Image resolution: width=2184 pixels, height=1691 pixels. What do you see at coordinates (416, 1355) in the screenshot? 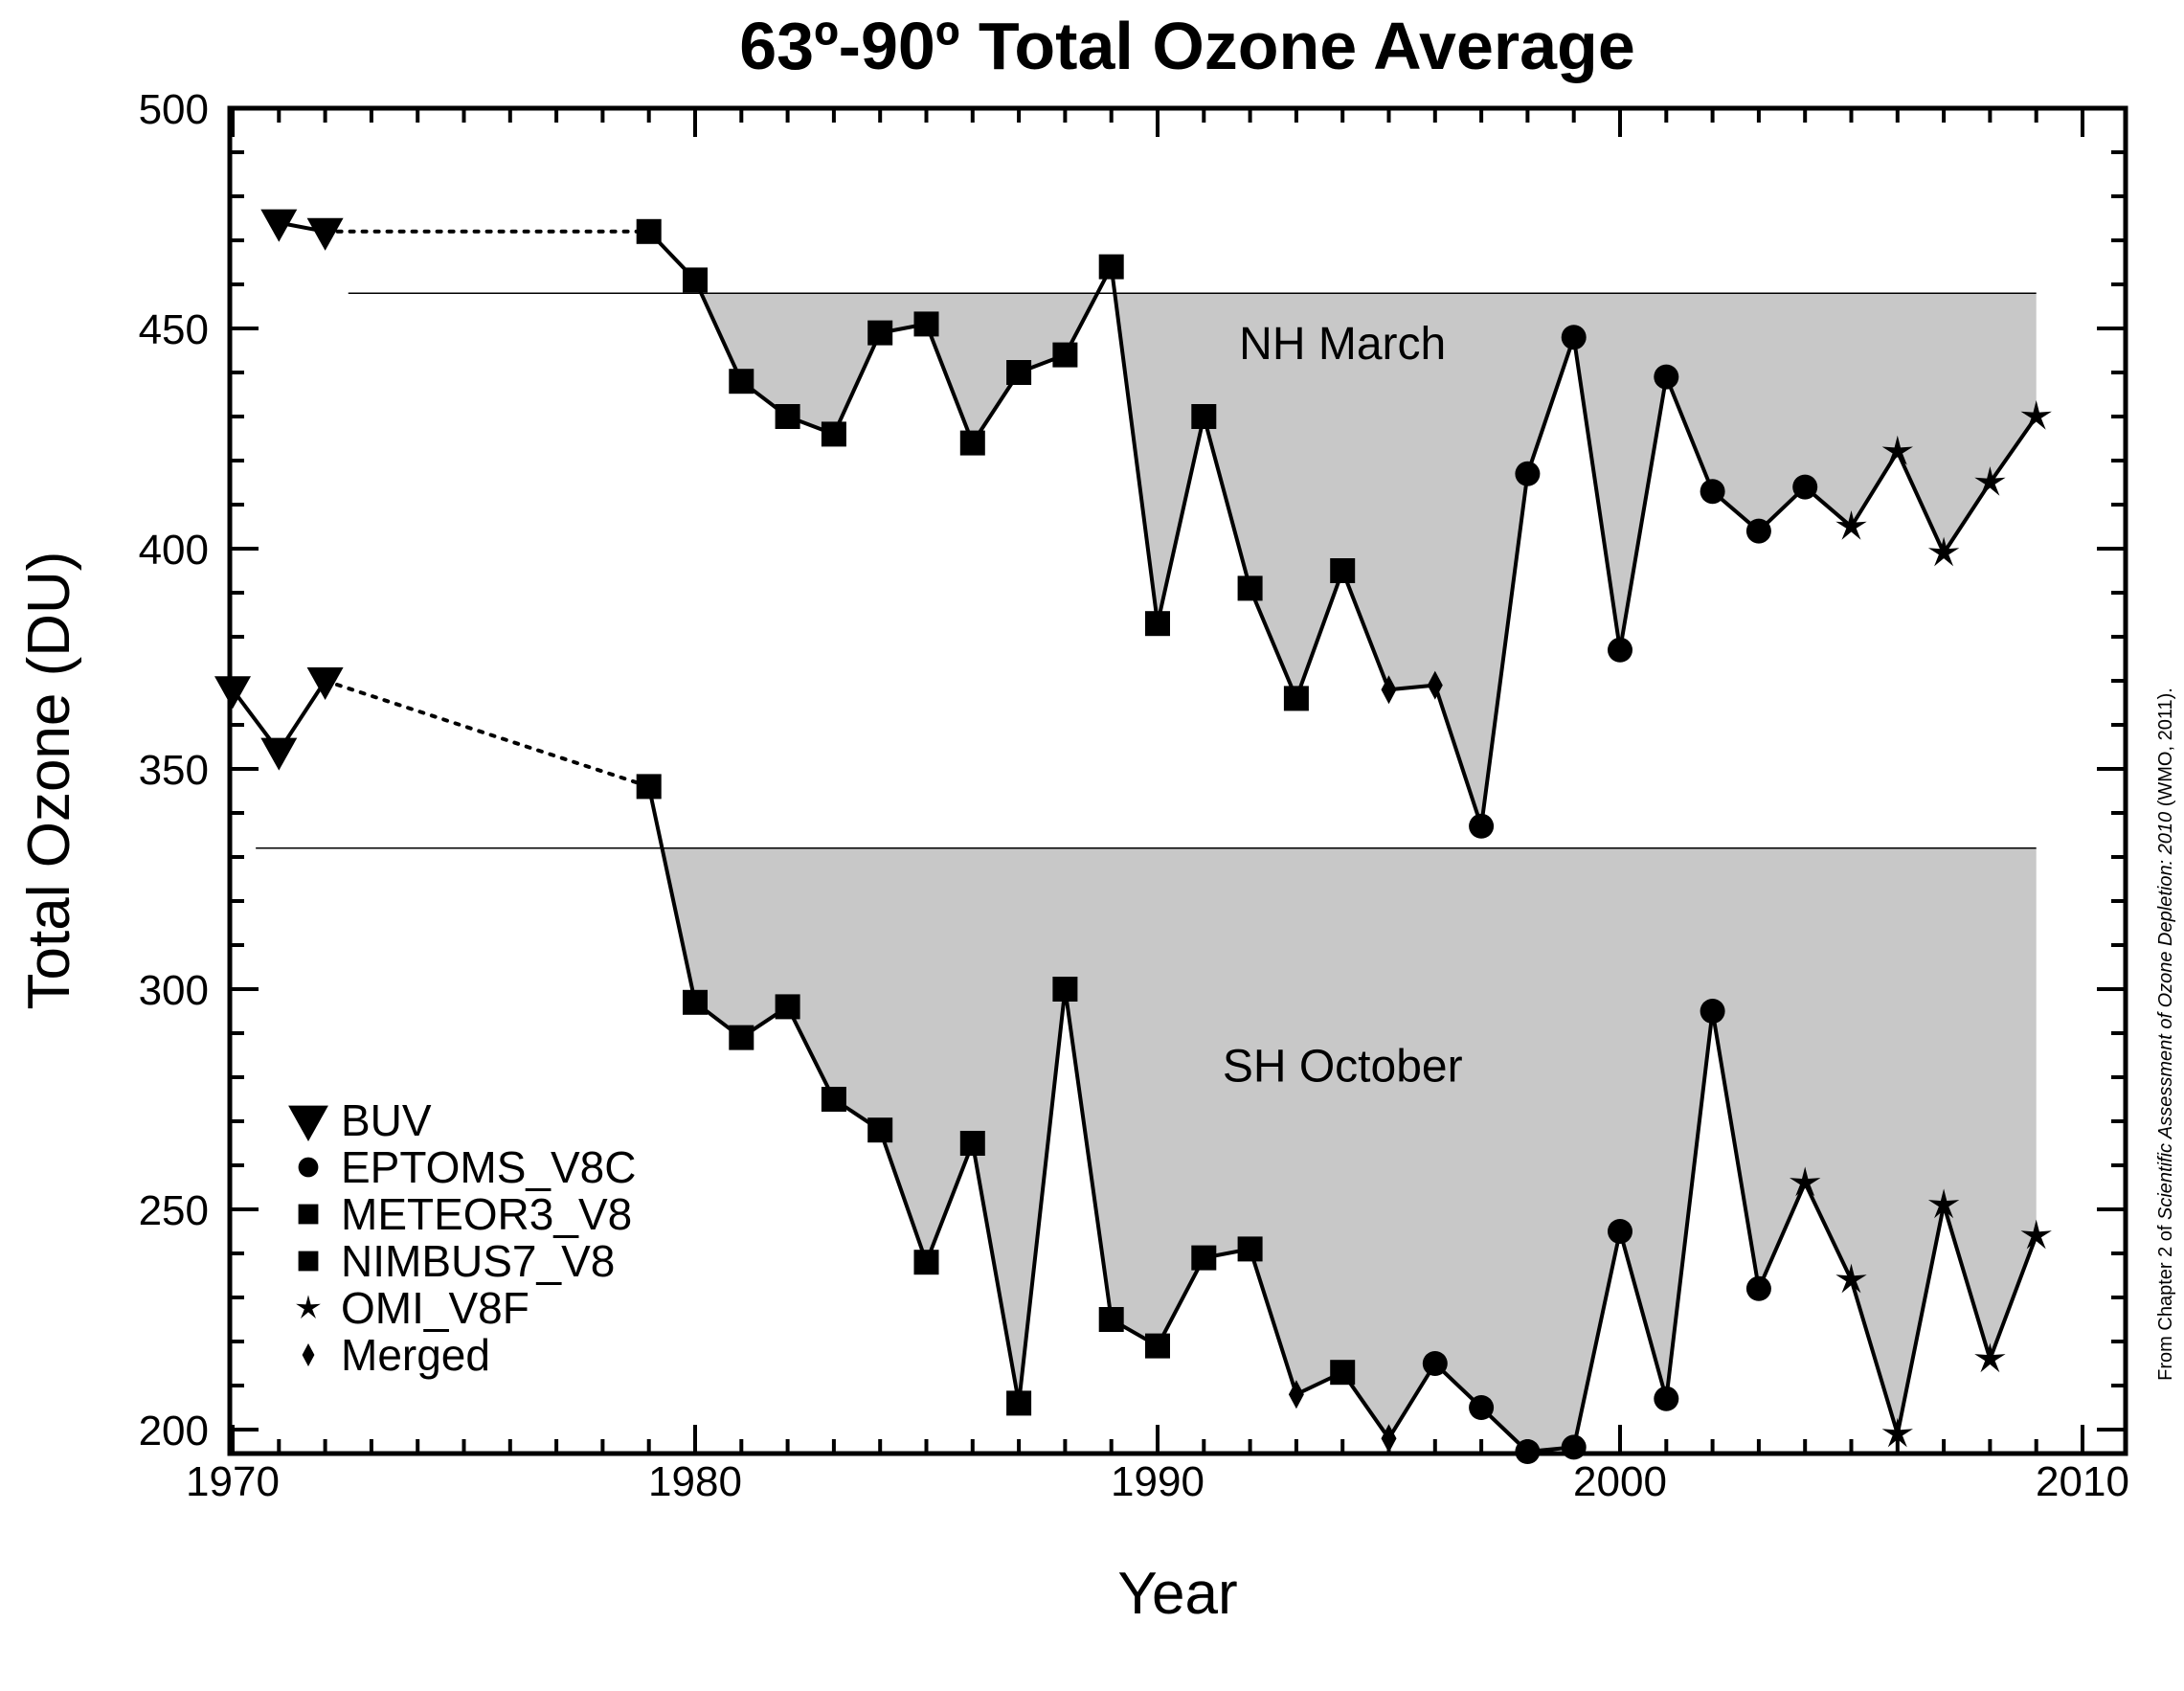
I see `legend-label: Merged` at bounding box center [416, 1355].